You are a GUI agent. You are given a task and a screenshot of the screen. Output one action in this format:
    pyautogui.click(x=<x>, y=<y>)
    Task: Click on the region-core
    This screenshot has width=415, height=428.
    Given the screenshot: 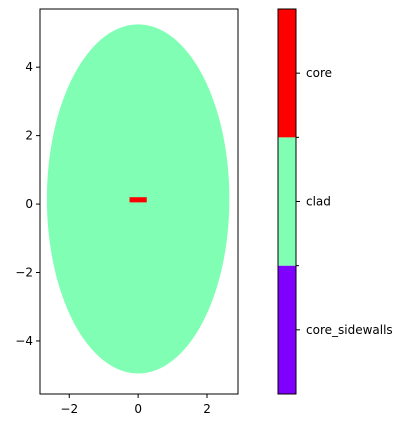 What is the action you would take?
    pyautogui.click(x=138, y=200)
    